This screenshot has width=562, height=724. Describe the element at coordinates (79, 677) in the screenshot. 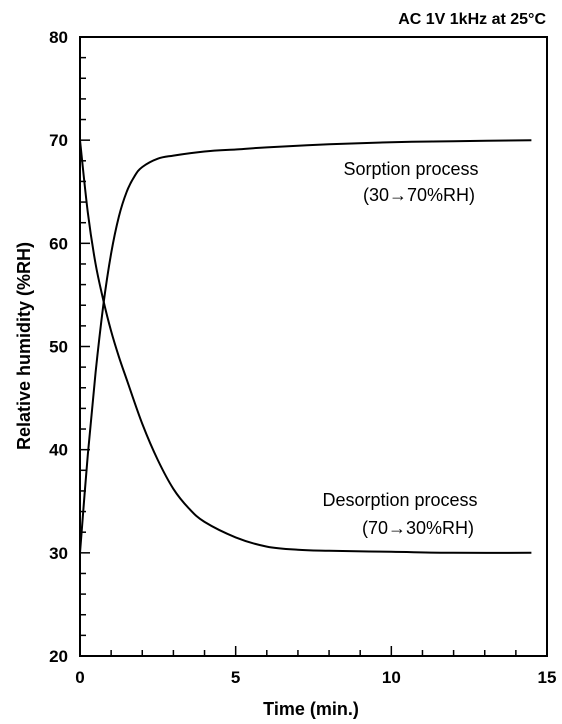

I see `x-tick-label: 0` at that location.